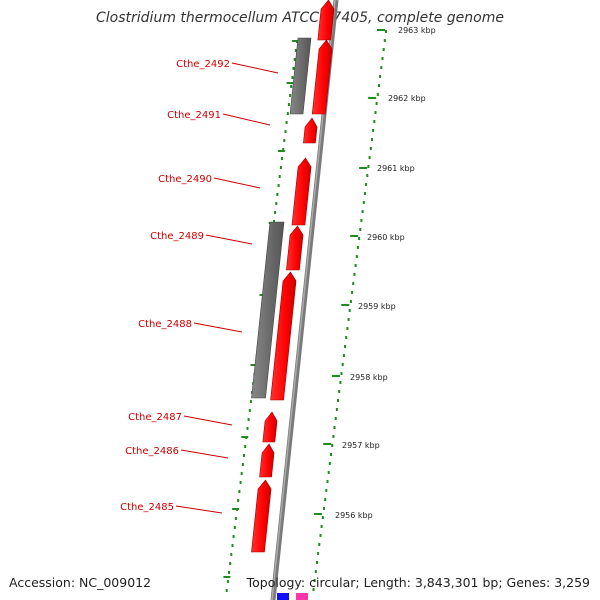 This screenshot has width=600, height=600. What do you see at coordinates (417, 30) in the screenshot?
I see `scale-label: 2963 kbp` at bounding box center [417, 30].